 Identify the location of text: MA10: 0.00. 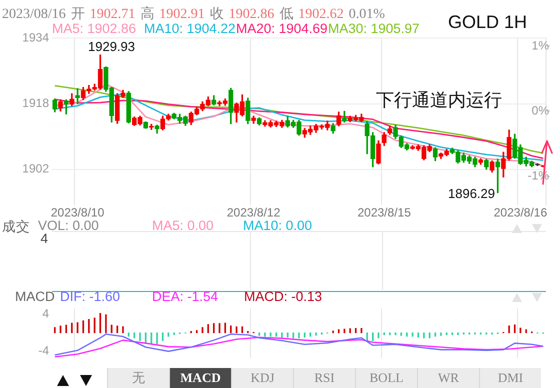
(277, 225).